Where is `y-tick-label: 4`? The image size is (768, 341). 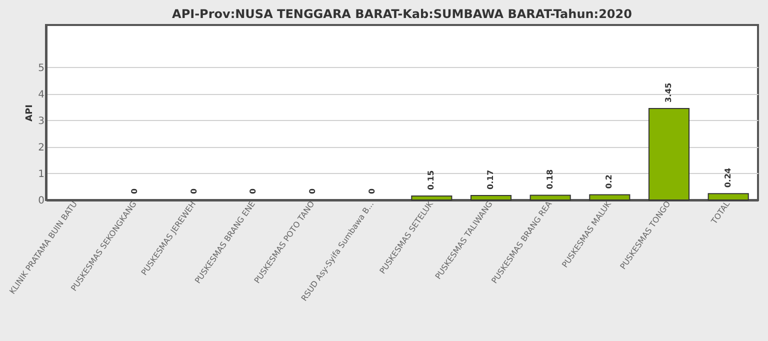 y-tick-label: 4 is located at coordinates (41, 94).